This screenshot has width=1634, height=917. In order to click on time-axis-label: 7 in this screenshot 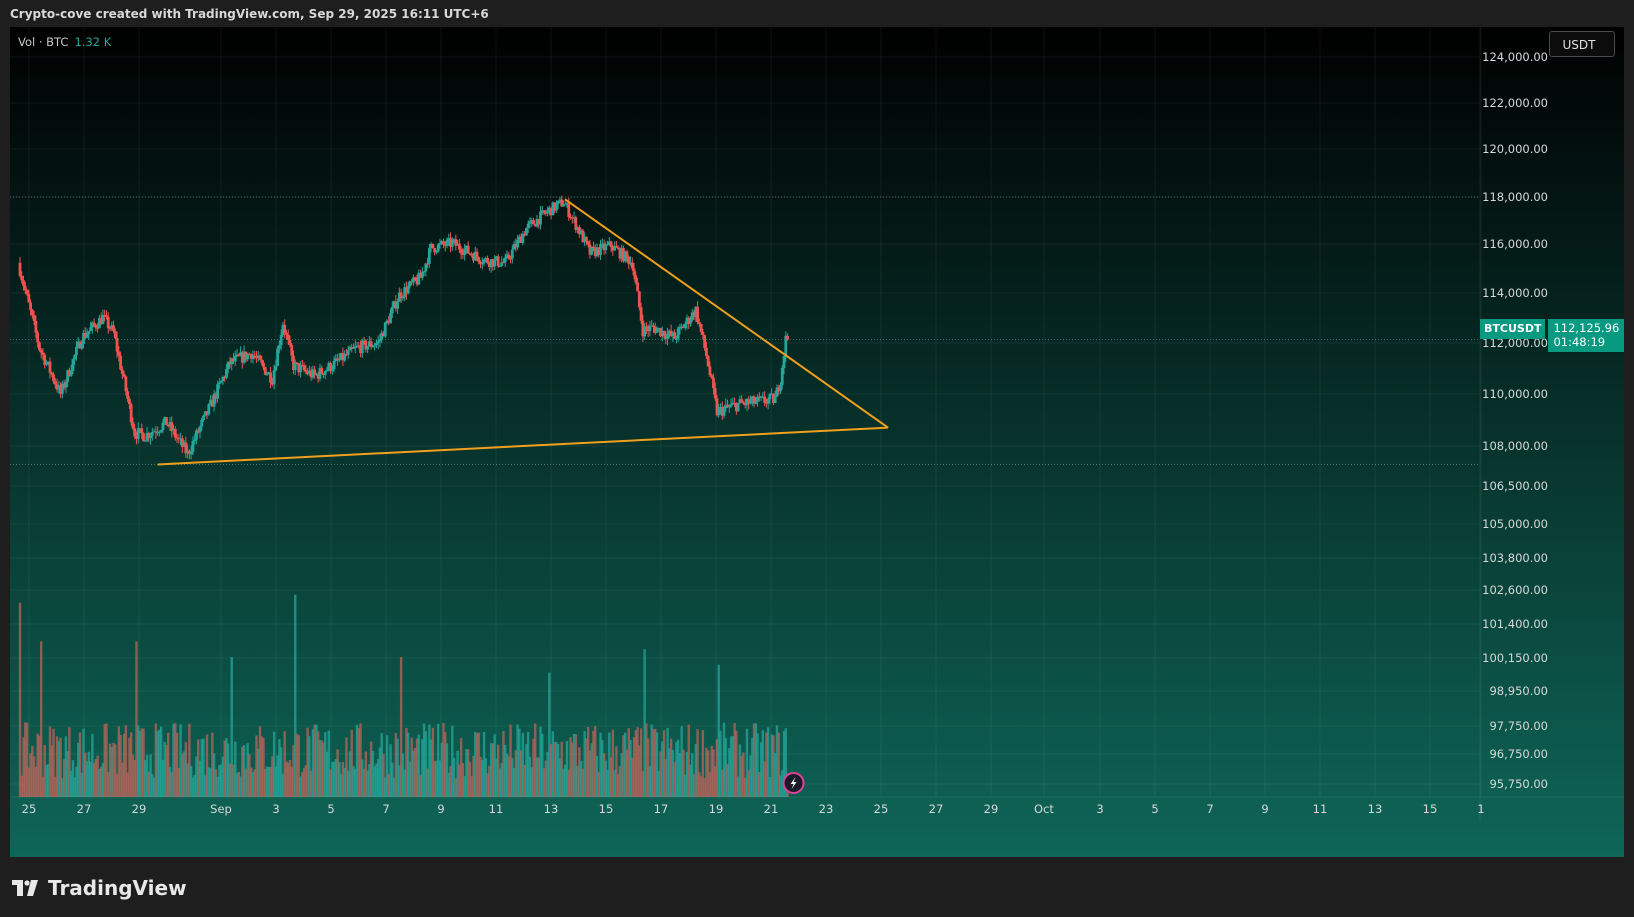, I will do `click(385, 809)`.